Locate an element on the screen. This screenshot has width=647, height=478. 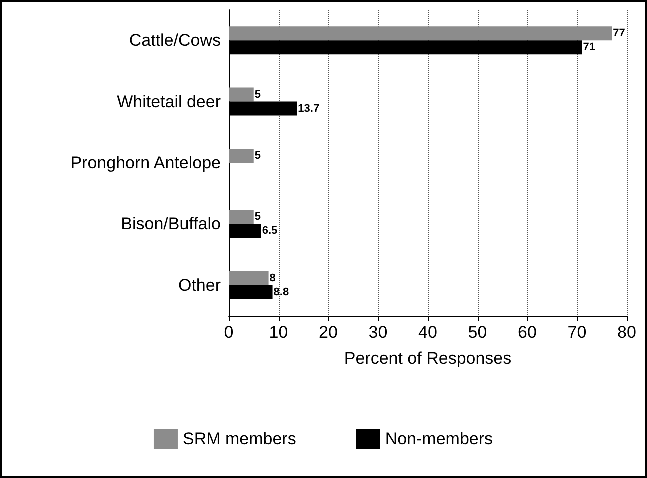
y-tick-label: Bison/Buffalo is located at coordinates (171, 224).